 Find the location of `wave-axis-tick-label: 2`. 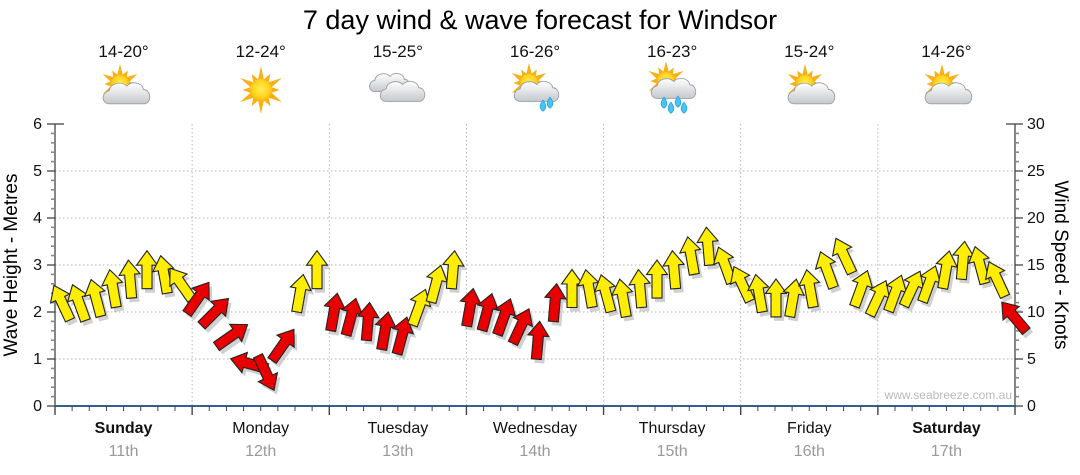

wave-axis-tick-label: 2 is located at coordinates (37, 312).